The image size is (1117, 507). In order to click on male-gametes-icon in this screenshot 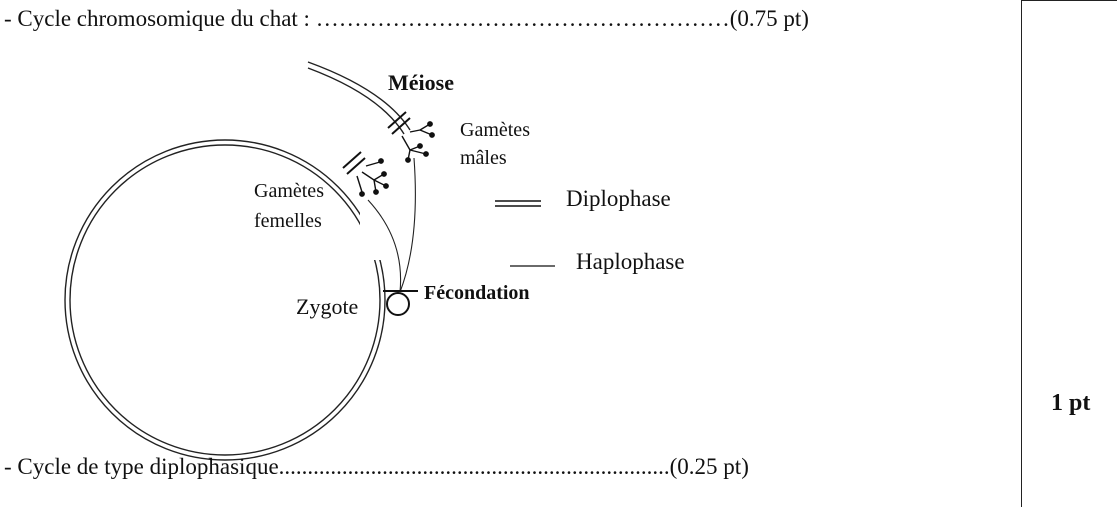, I will do `click(418, 142)`.